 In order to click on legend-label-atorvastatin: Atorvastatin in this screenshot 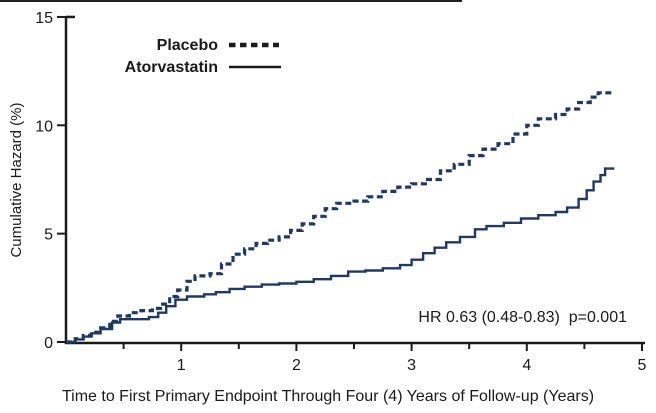, I will do `click(171, 67)`.